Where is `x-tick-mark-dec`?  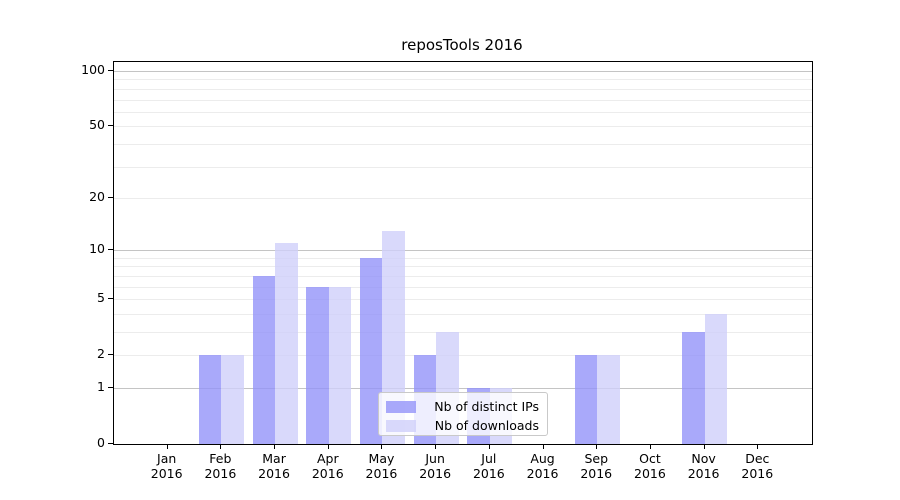
x-tick-mark-dec is located at coordinates (758, 446).